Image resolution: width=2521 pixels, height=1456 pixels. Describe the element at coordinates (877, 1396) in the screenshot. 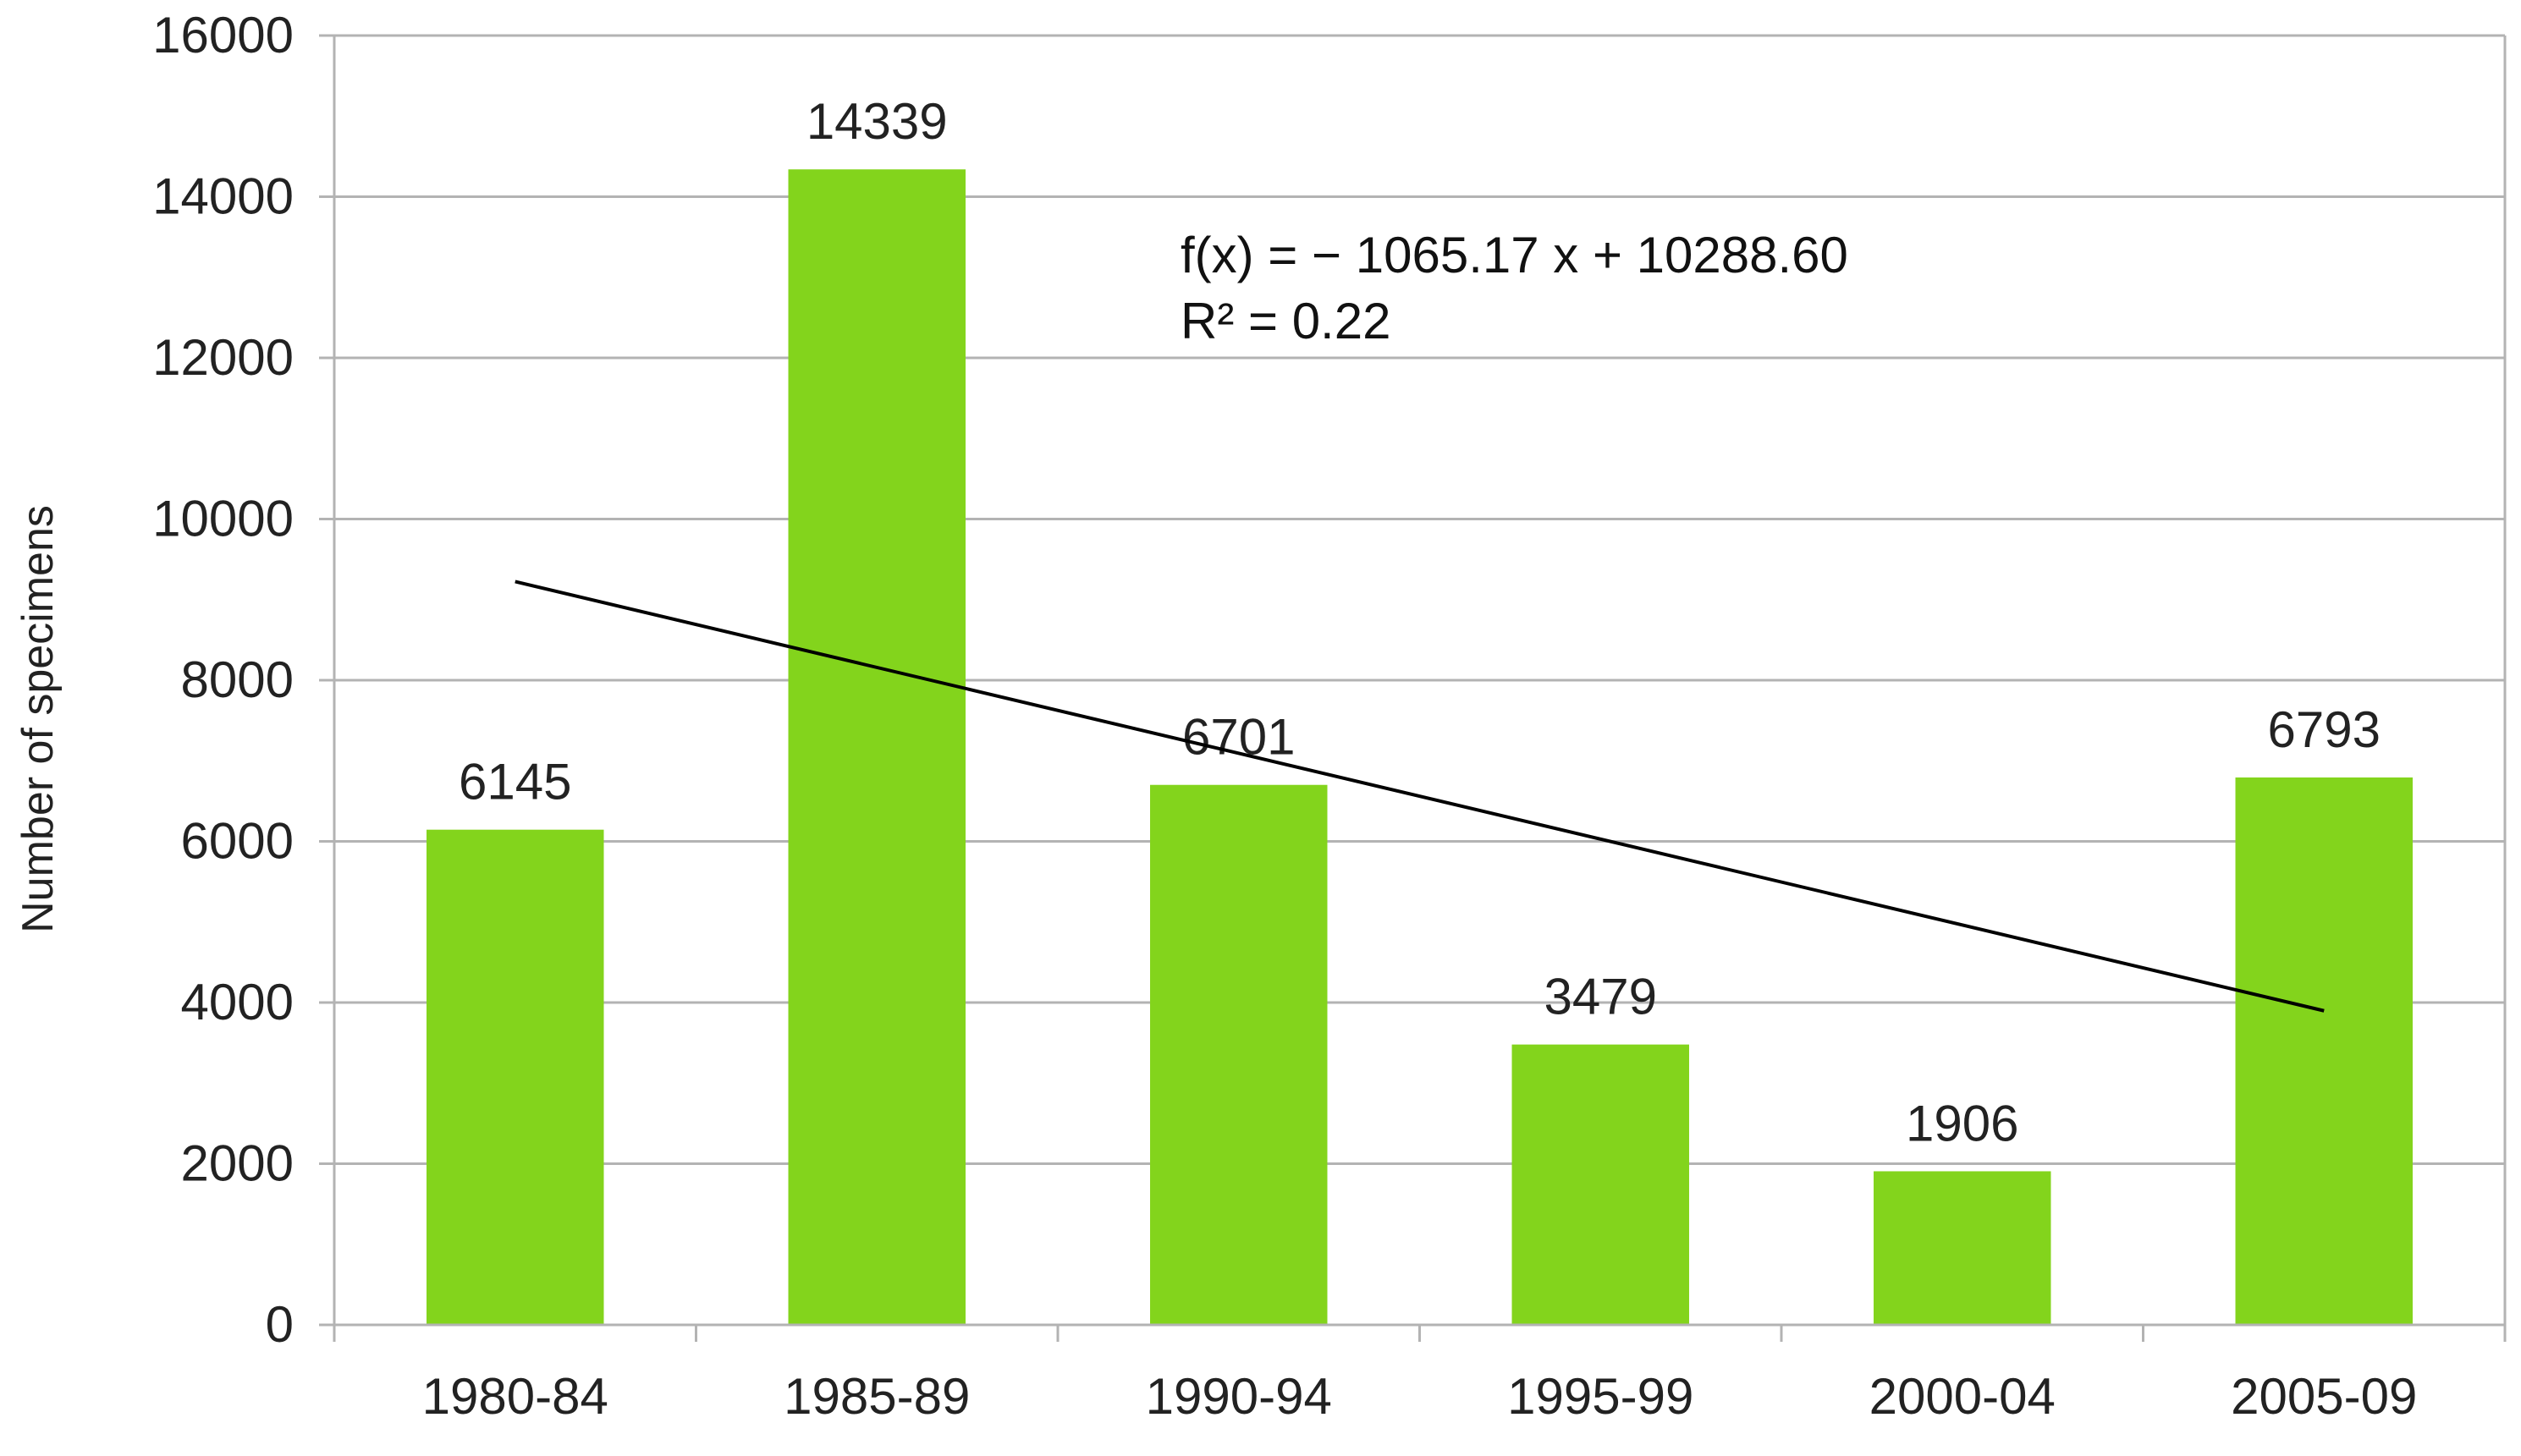

I see `x-tick-label: 1985-89` at that location.